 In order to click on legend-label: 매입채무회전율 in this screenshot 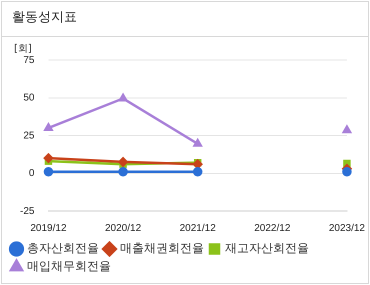, I will do `click(69, 266)`.